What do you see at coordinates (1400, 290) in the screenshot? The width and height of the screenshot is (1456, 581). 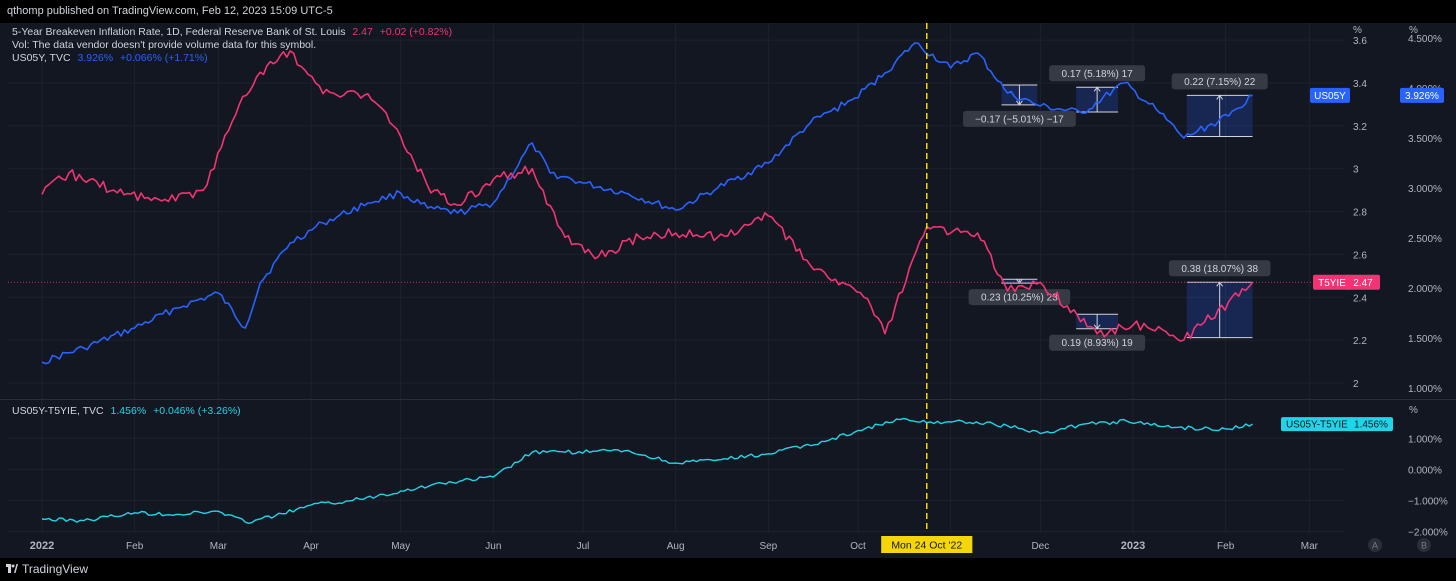 I see `price-axis-panel` at bounding box center [1400, 290].